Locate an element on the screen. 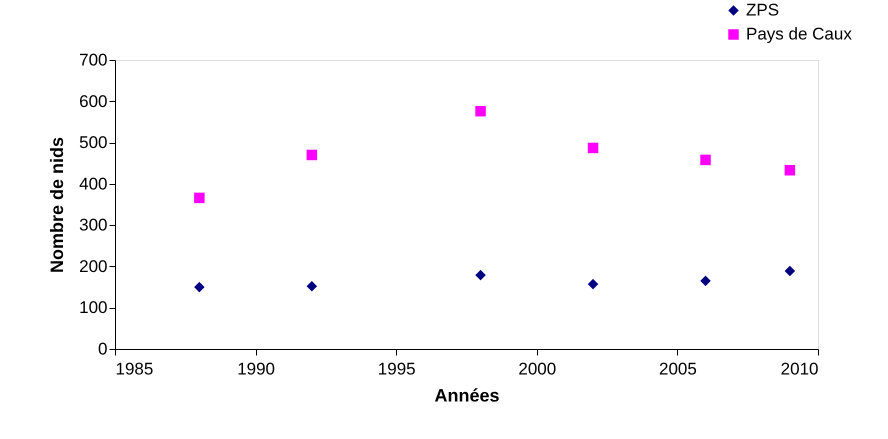  y-tick-label: 300 is located at coordinates (93, 225).